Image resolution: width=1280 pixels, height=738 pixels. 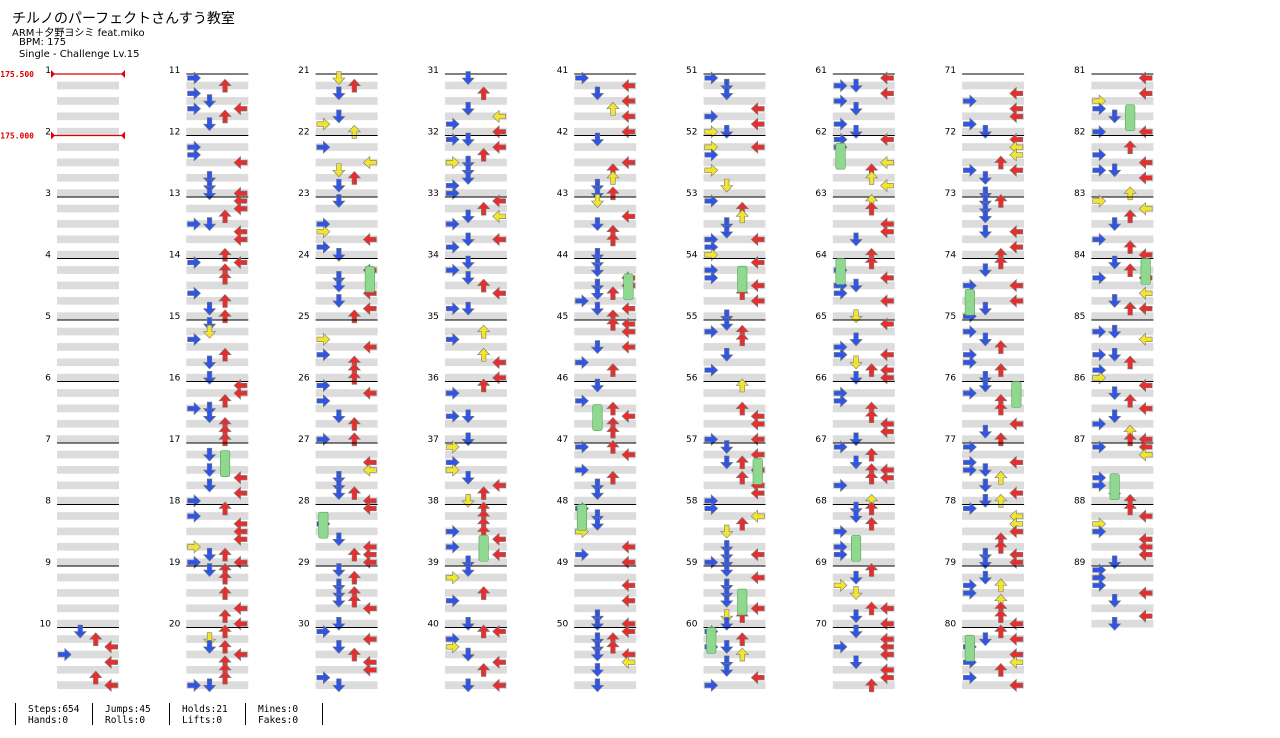 I want to click on measure-number: 23, so click(x=303, y=194).